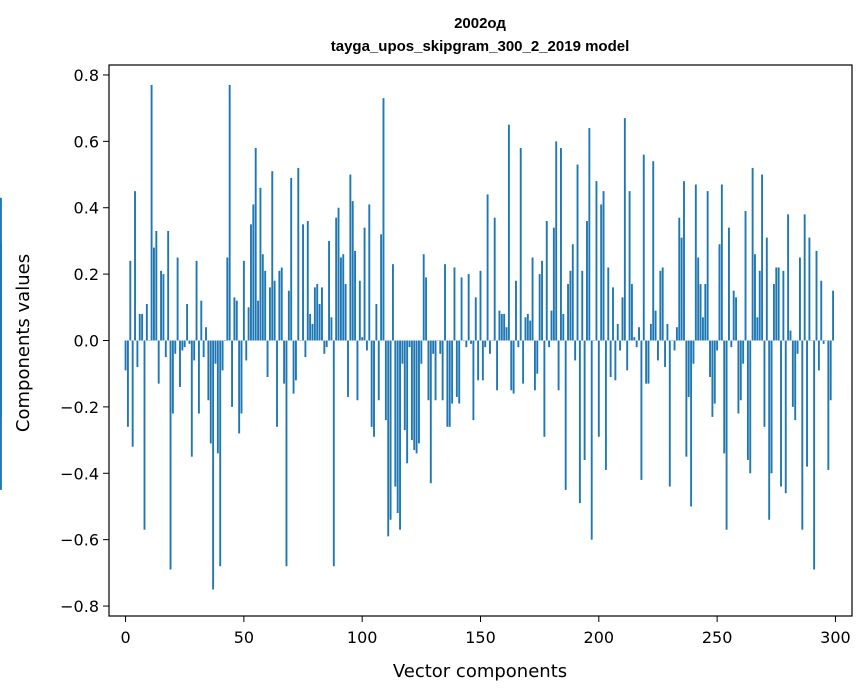  I want to click on x-tick-label: 0, so click(125, 637).